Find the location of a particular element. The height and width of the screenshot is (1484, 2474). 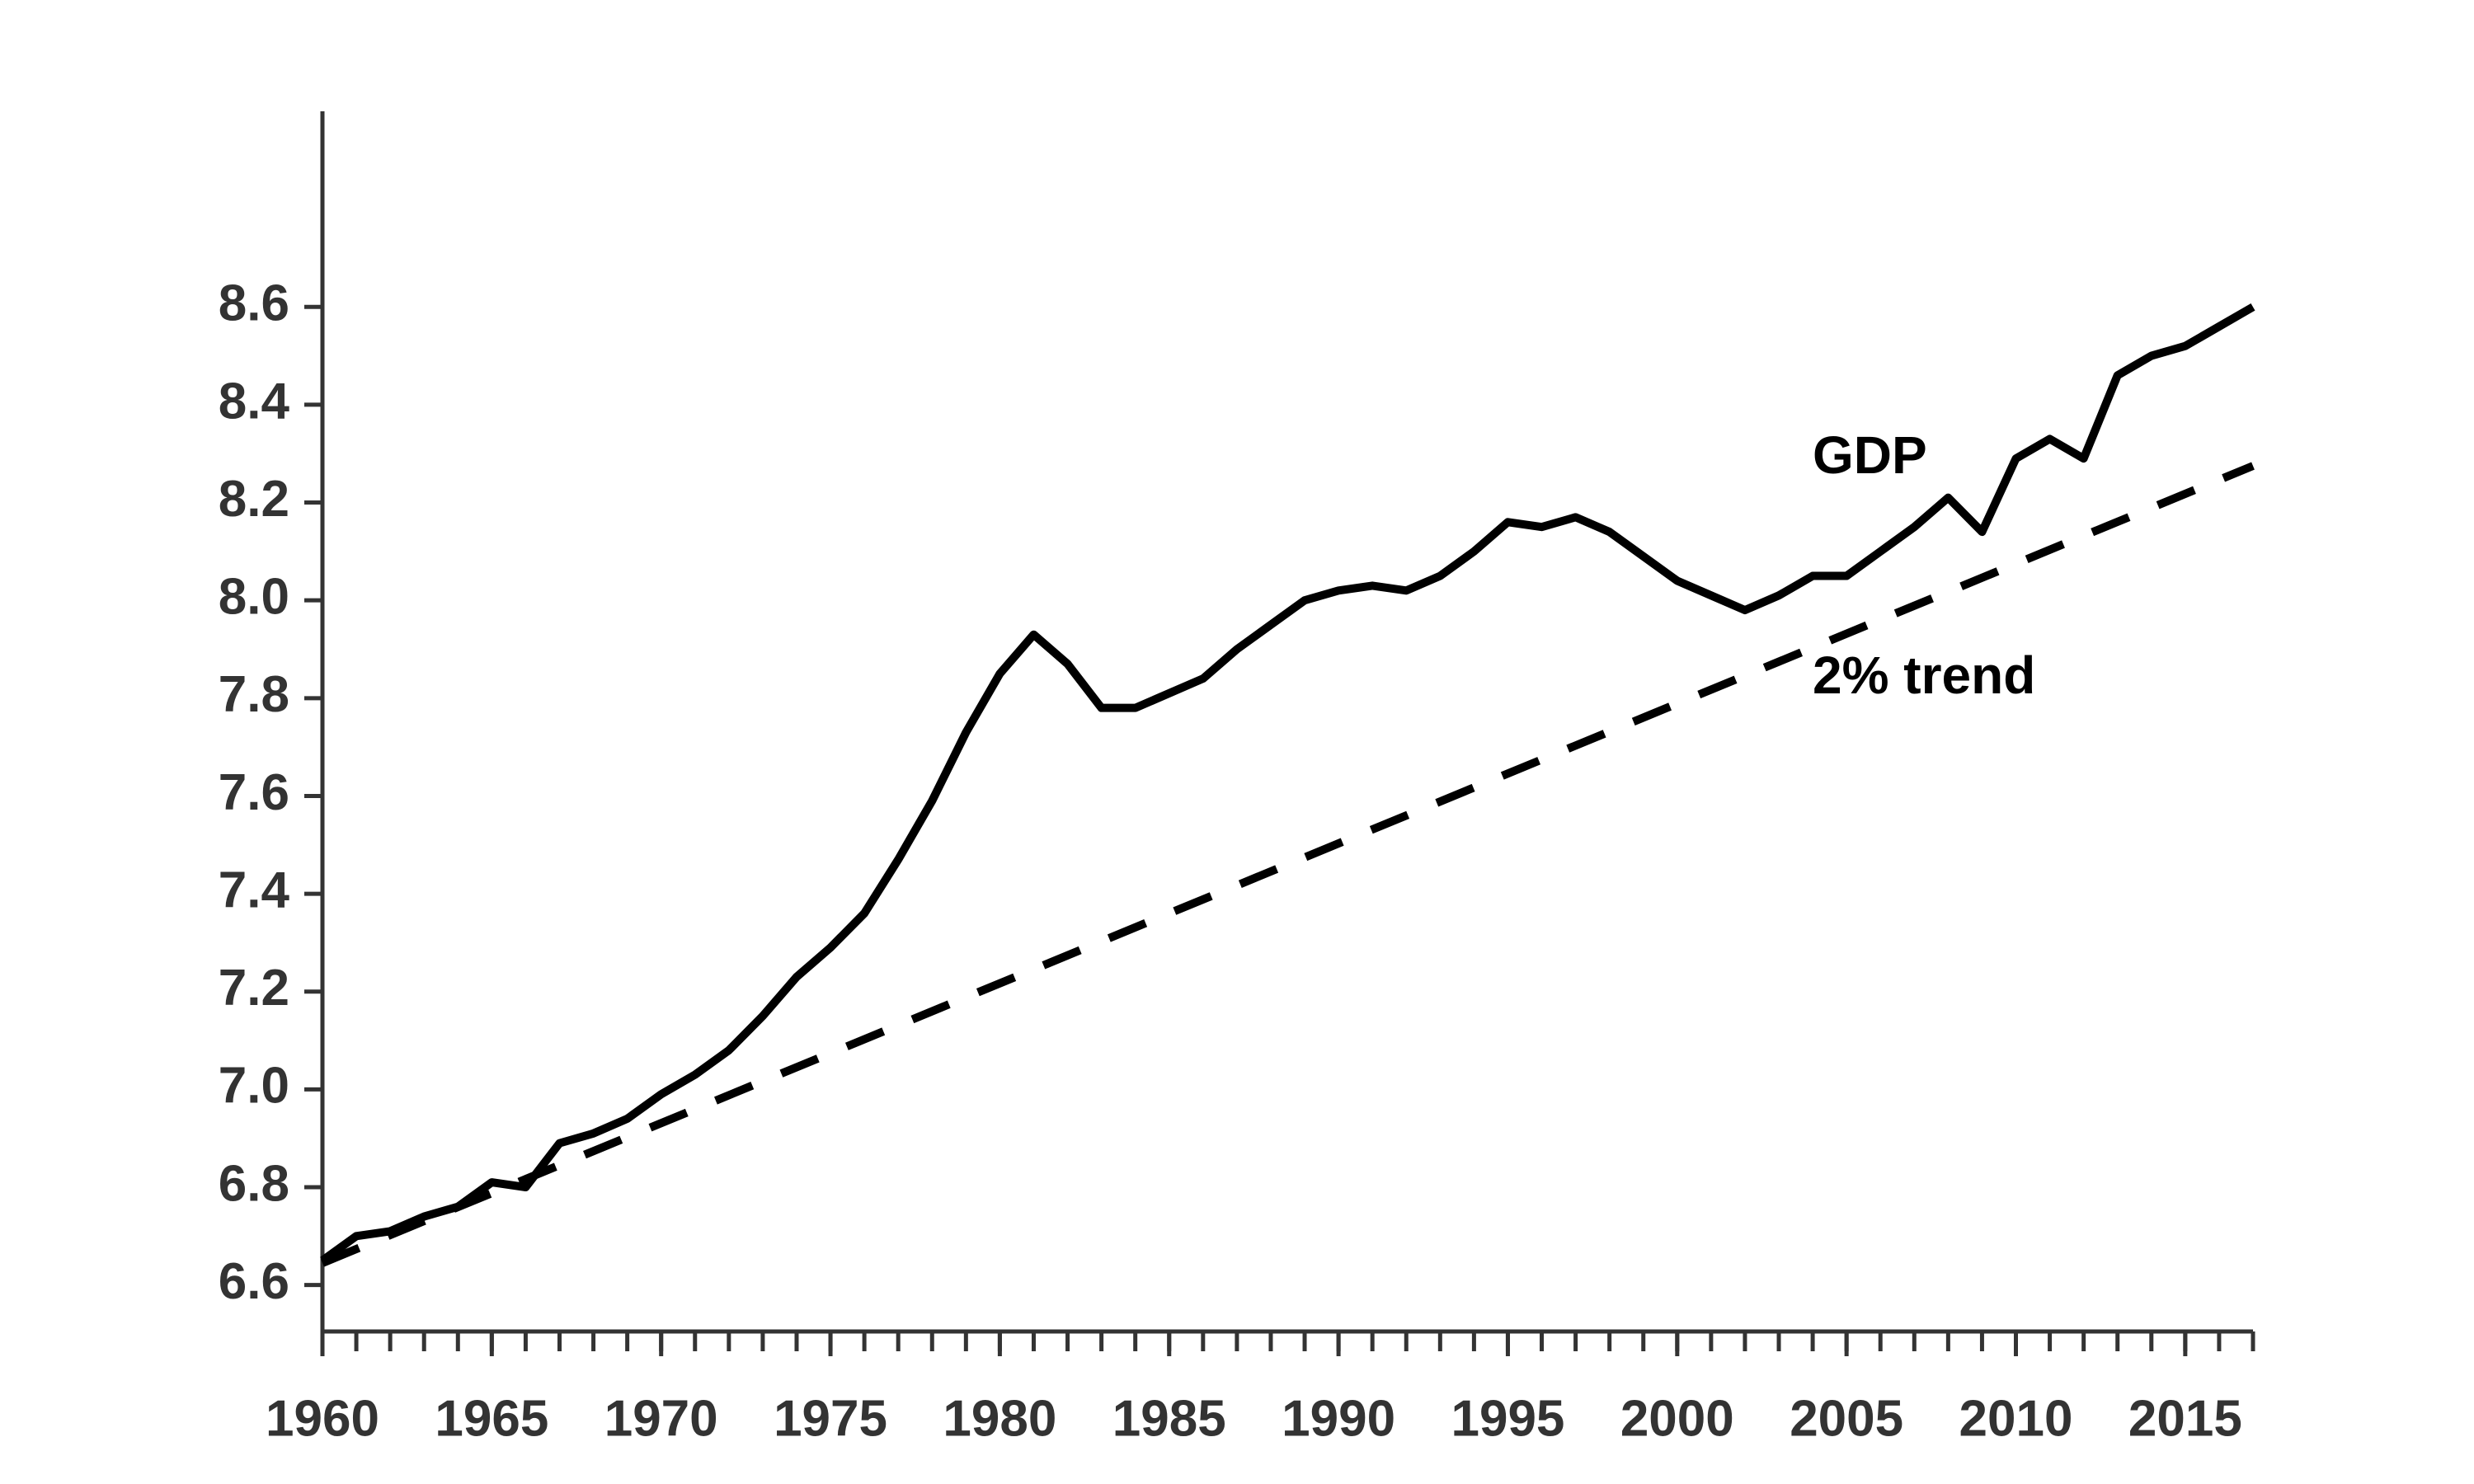

y-tick-label: 7.6 is located at coordinates (254, 792).